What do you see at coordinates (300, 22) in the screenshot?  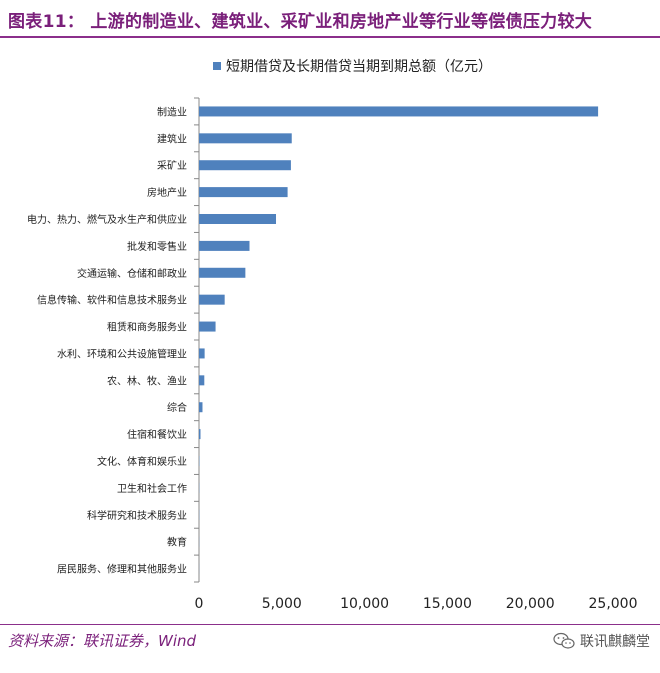 I see `figure-title: 图表11： 上游的制造业、建筑业、采矿业和房地产业等行业等偿债压力较大` at bounding box center [300, 22].